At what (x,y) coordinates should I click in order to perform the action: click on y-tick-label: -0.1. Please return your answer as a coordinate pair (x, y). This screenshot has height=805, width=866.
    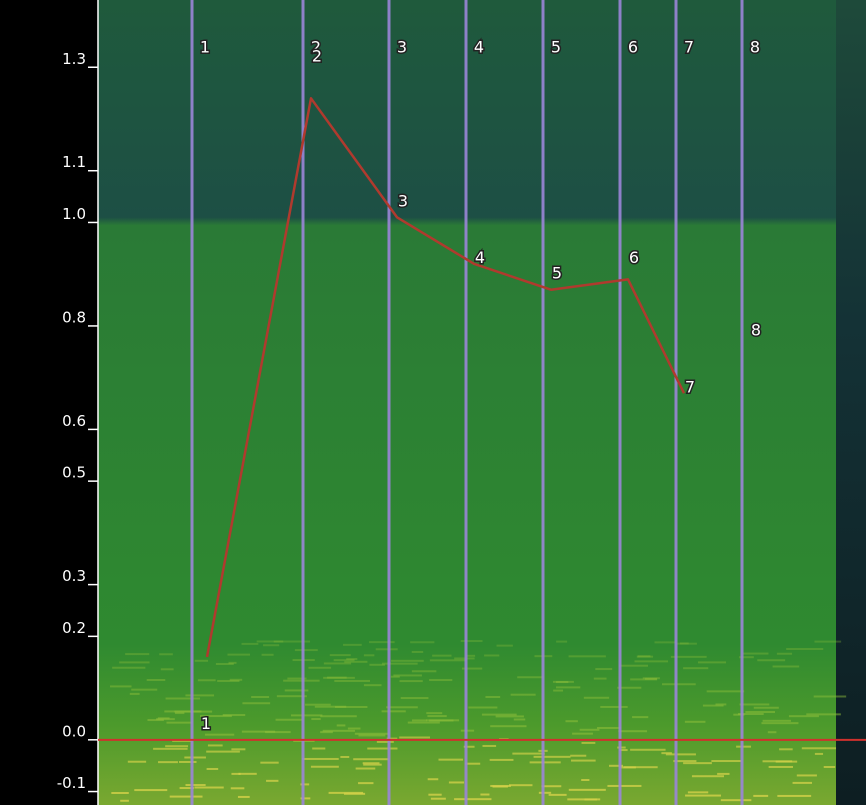
    Looking at the image, I should click on (71, 783).